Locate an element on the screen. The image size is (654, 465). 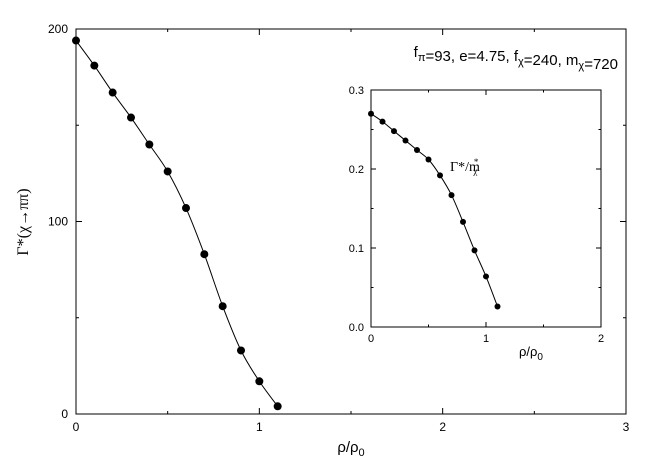
main-x-tick-label: 2 is located at coordinates (442, 427).